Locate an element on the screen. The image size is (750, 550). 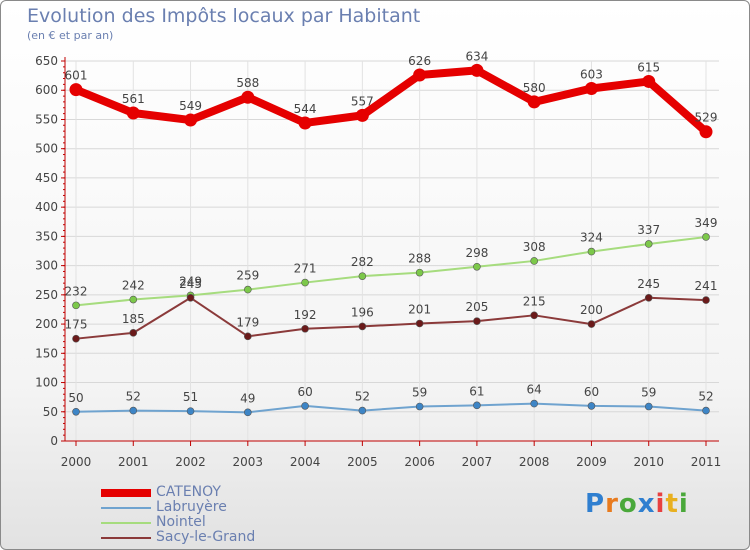
data-label: 308 is located at coordinates (534, 247).